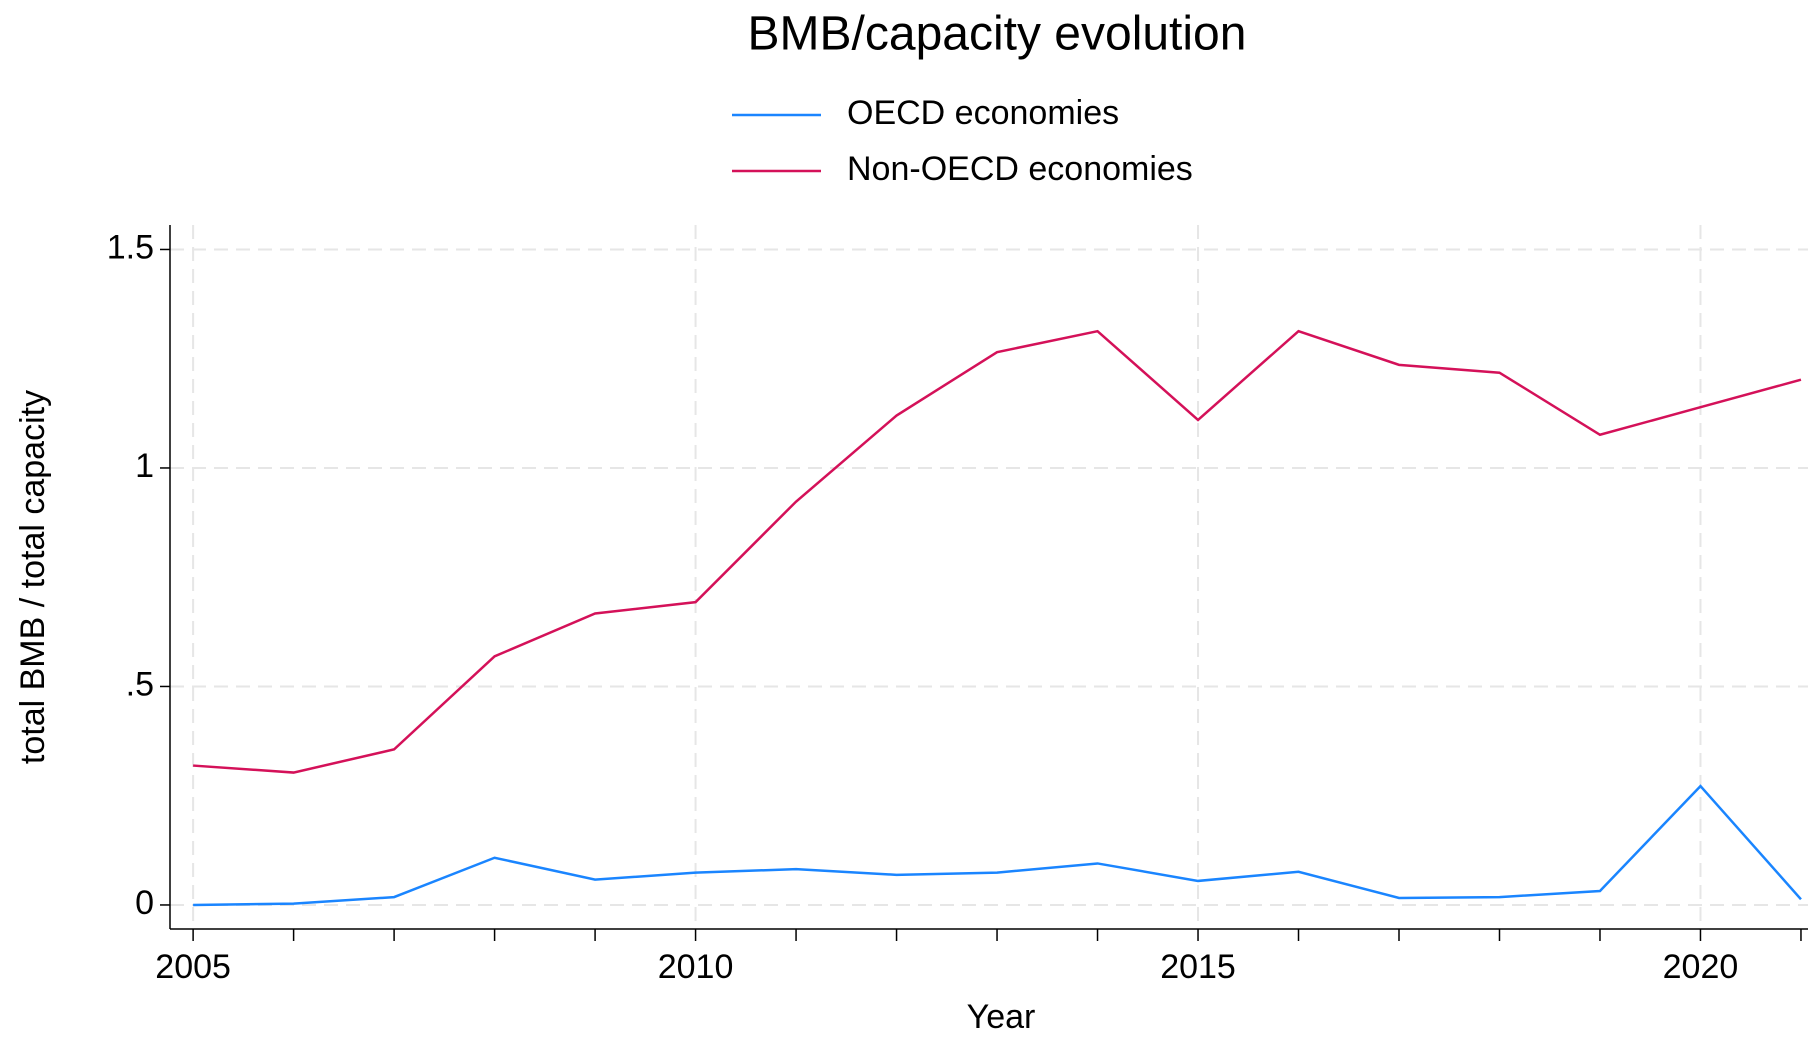 The height and width of the screenshot is (1037, 1808). I want to click on x-axis-label: Year, so click(1001, 1017).